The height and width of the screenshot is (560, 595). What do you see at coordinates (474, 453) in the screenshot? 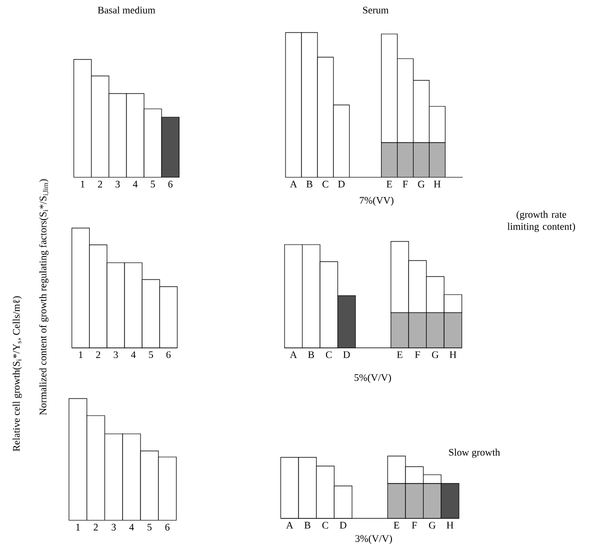
I see `annotation: Slow growth` at bounding box center [474, 453].